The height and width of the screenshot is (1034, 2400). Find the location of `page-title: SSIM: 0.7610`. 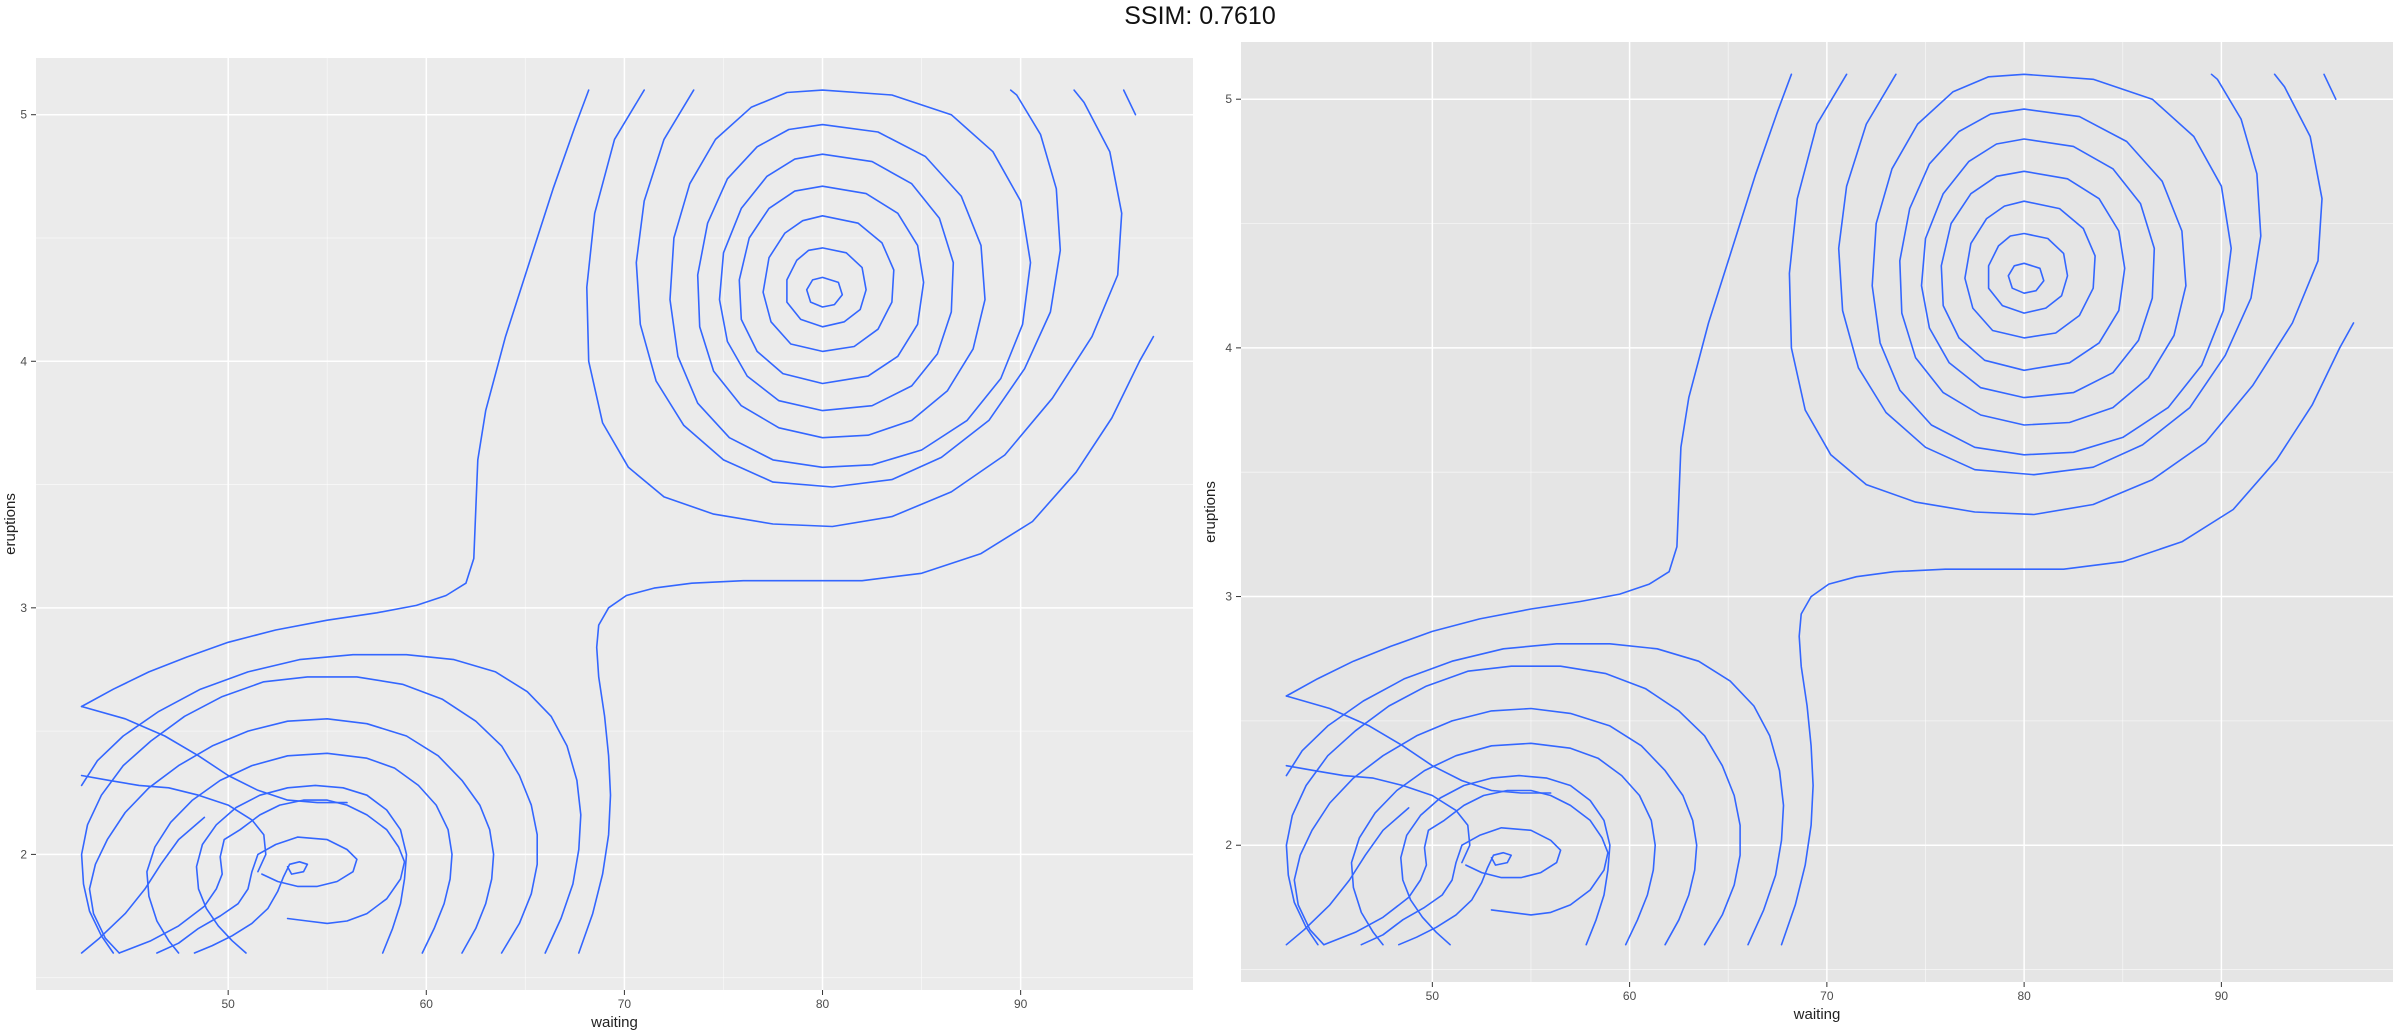

page-title: SSIM: 0.7610 is located at coordinates (1200, 16).